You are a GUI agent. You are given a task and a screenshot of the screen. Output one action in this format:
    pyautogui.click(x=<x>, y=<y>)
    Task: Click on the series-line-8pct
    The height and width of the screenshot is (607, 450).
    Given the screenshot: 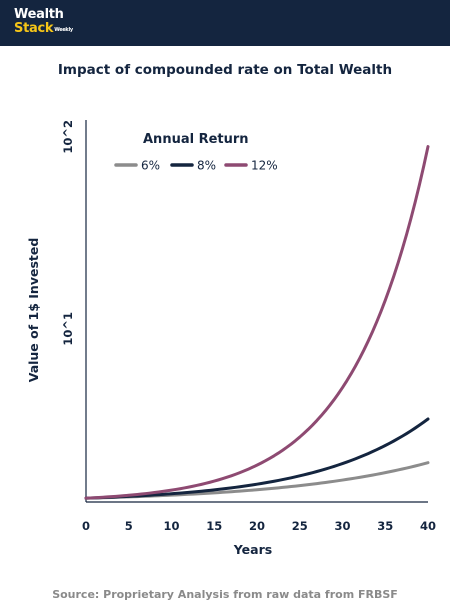 What is the action you would take?
    pyautogui.click(x=257, y=458)
    